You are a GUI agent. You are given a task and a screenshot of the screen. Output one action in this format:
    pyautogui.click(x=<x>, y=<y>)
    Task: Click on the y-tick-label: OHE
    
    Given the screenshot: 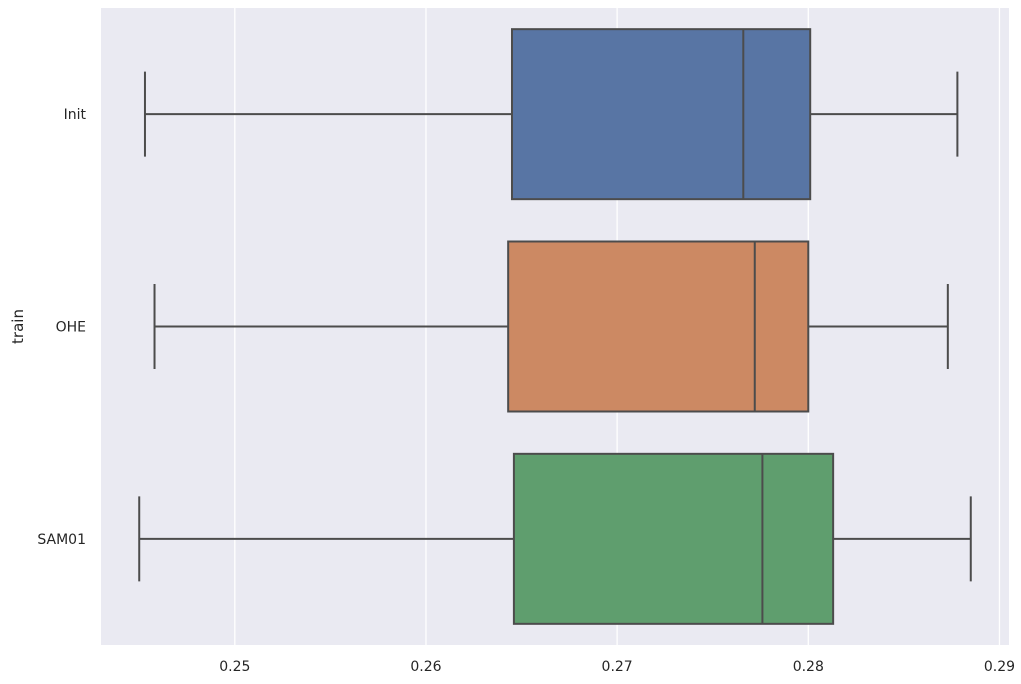 What is the action you would take?
    pyautogui.click(x=71, y=328)
    